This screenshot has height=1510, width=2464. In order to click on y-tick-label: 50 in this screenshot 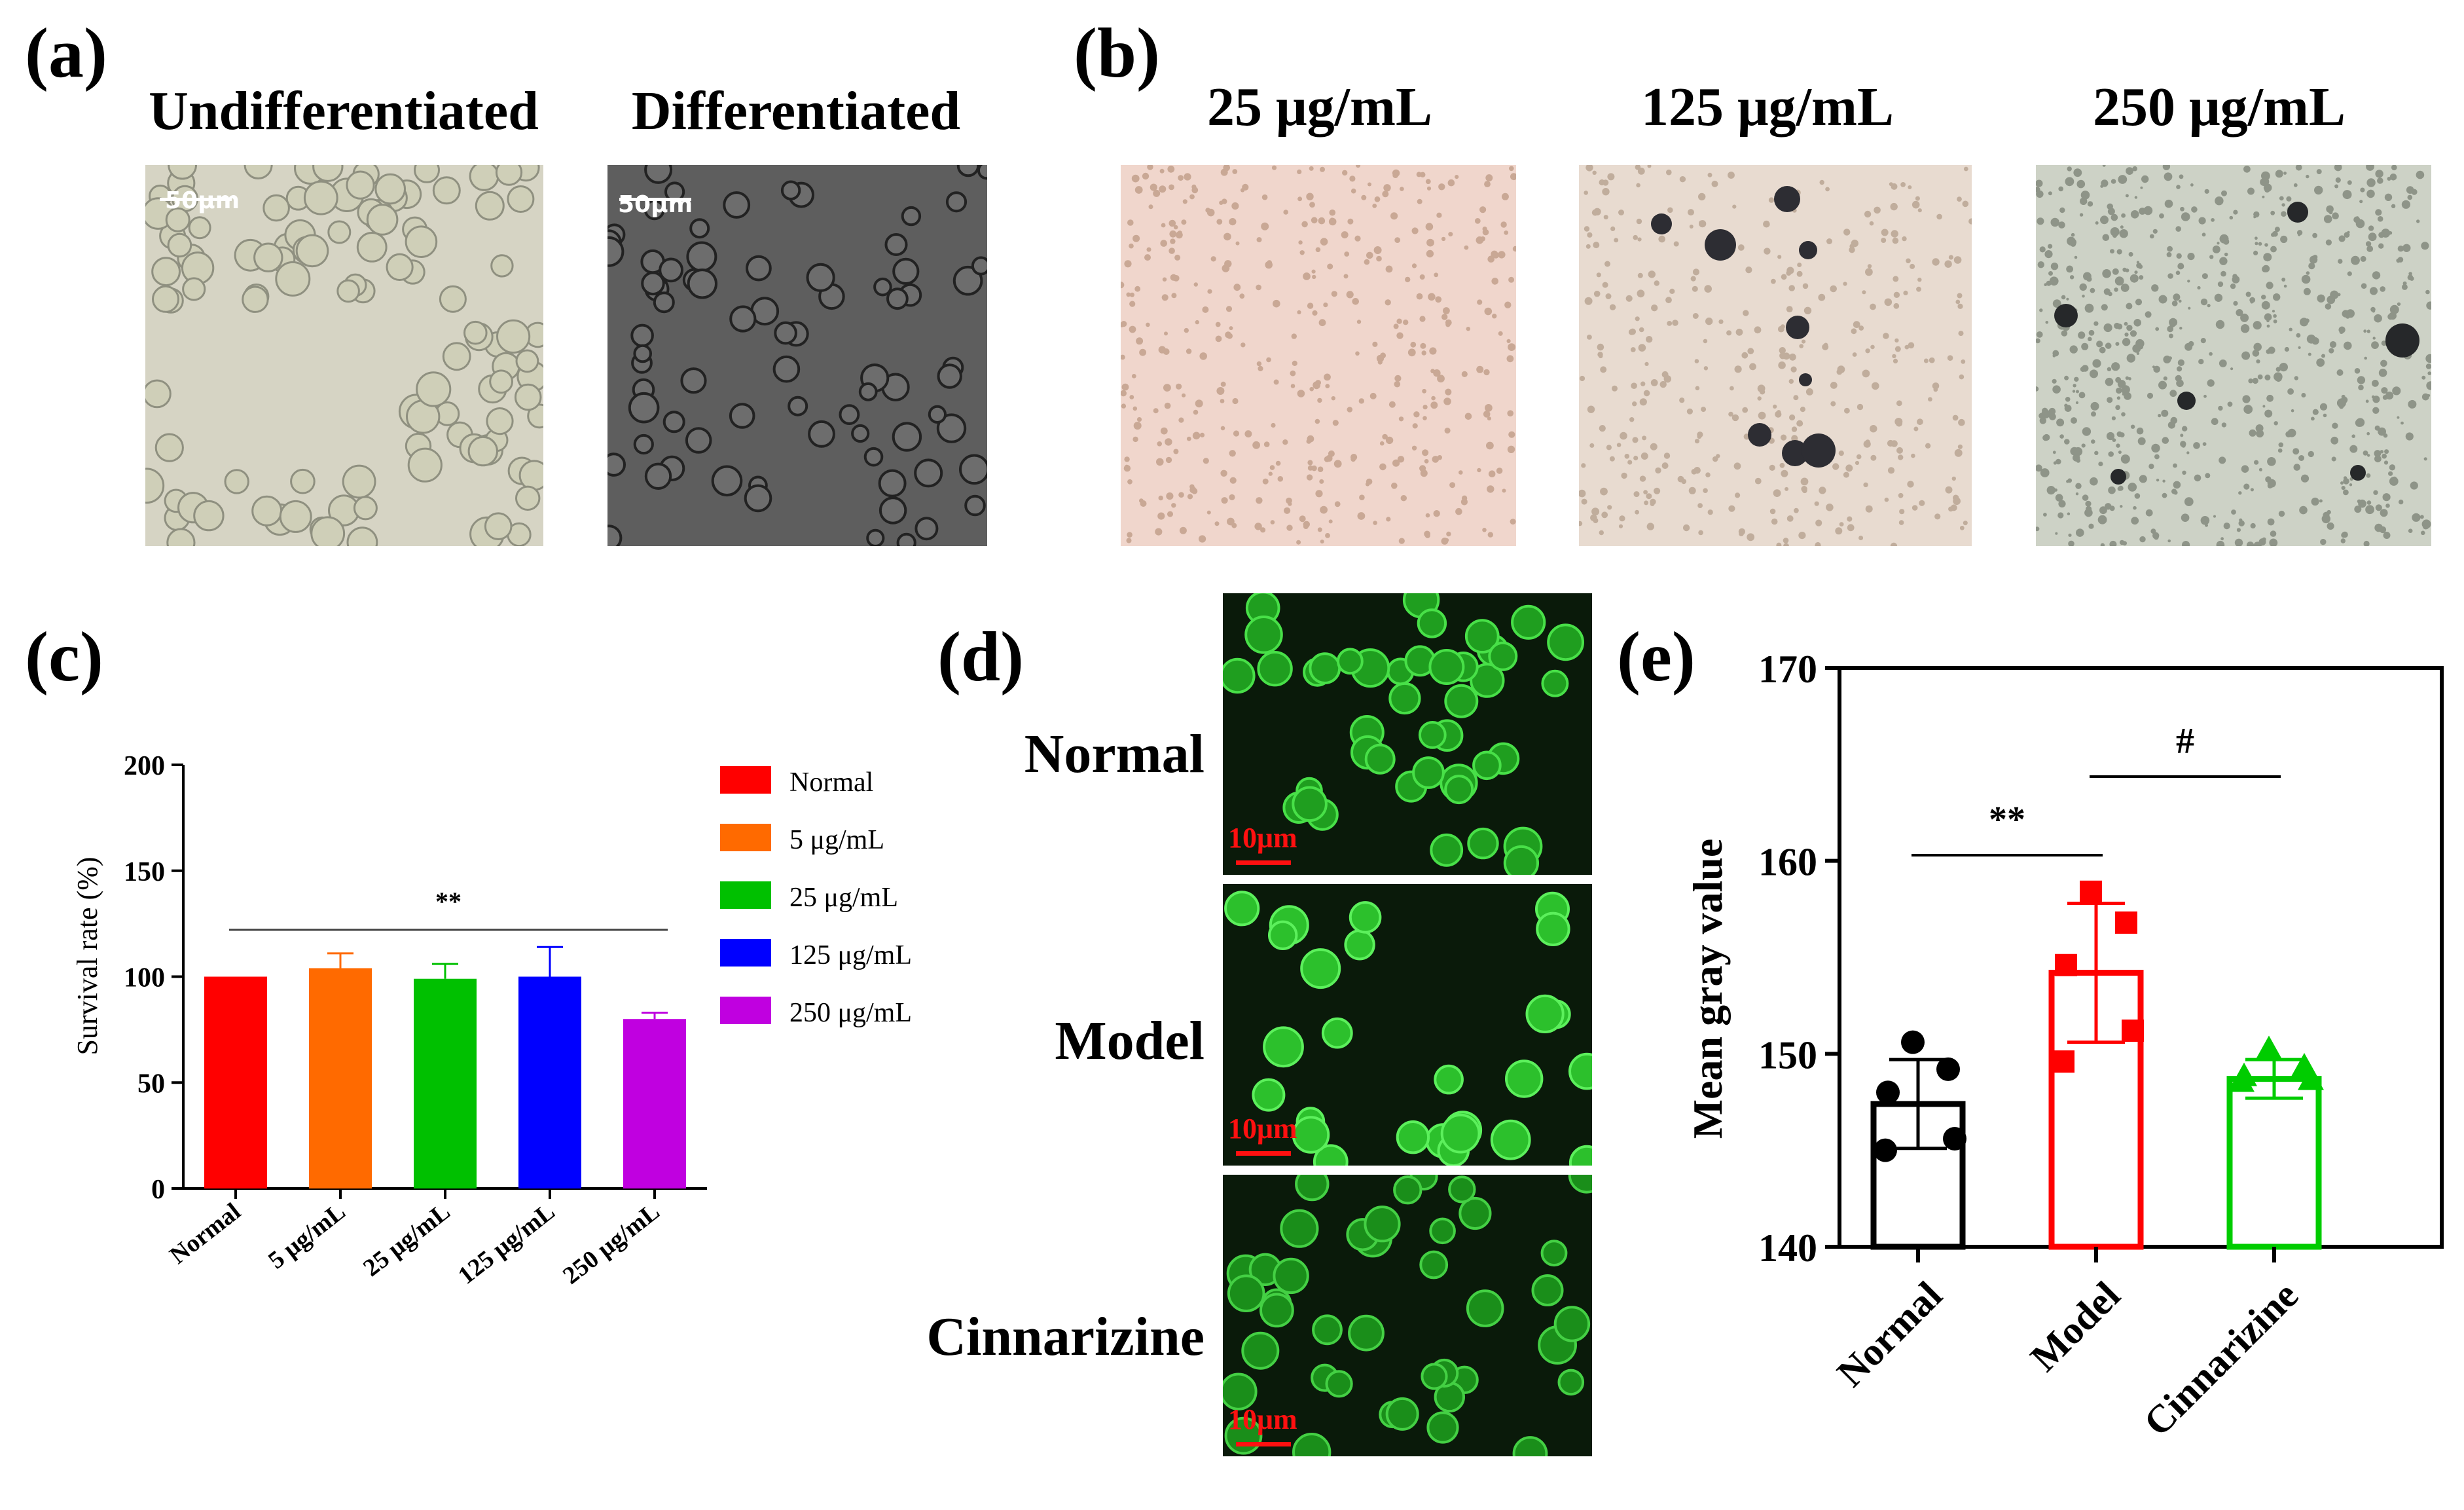, I will do `click(151, 1084)`.